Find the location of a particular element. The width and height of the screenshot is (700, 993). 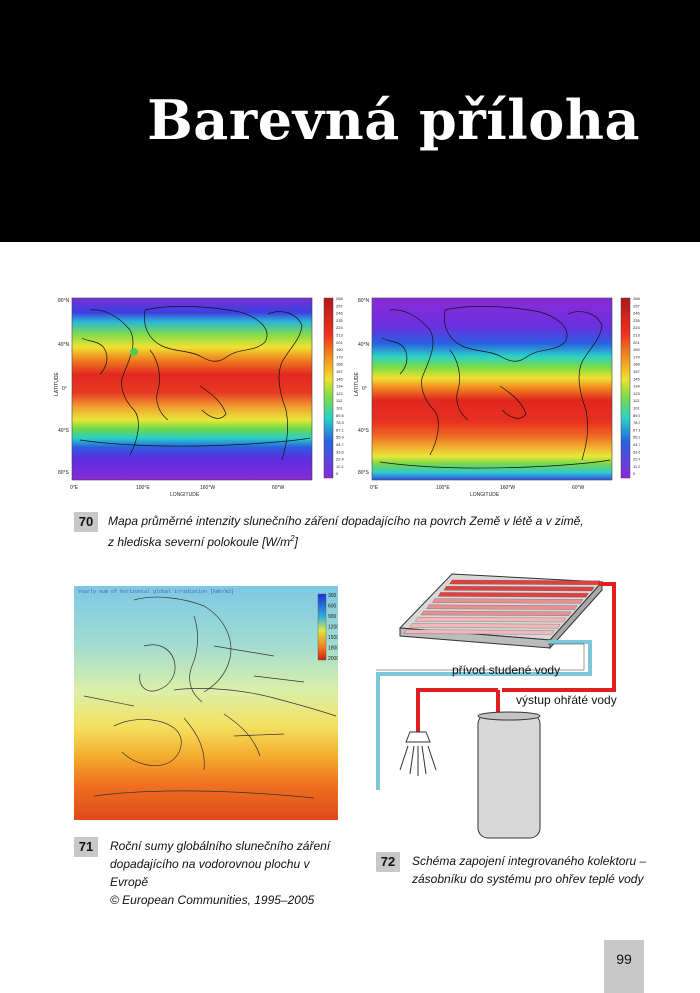

left-ytick: 0° is located at coordinates (64, 389).